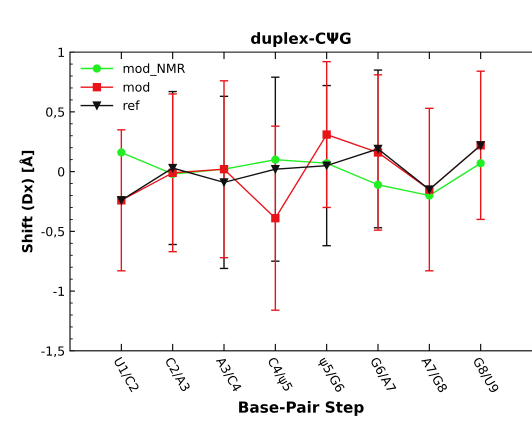 Image resolution: width=532 pixels, height=438 pixels. What do you see at coordinates (26, 201) in the screenshot?
I see `y-axis-title: Shift (Dx) [Å]` at bounding box center [26, 201].